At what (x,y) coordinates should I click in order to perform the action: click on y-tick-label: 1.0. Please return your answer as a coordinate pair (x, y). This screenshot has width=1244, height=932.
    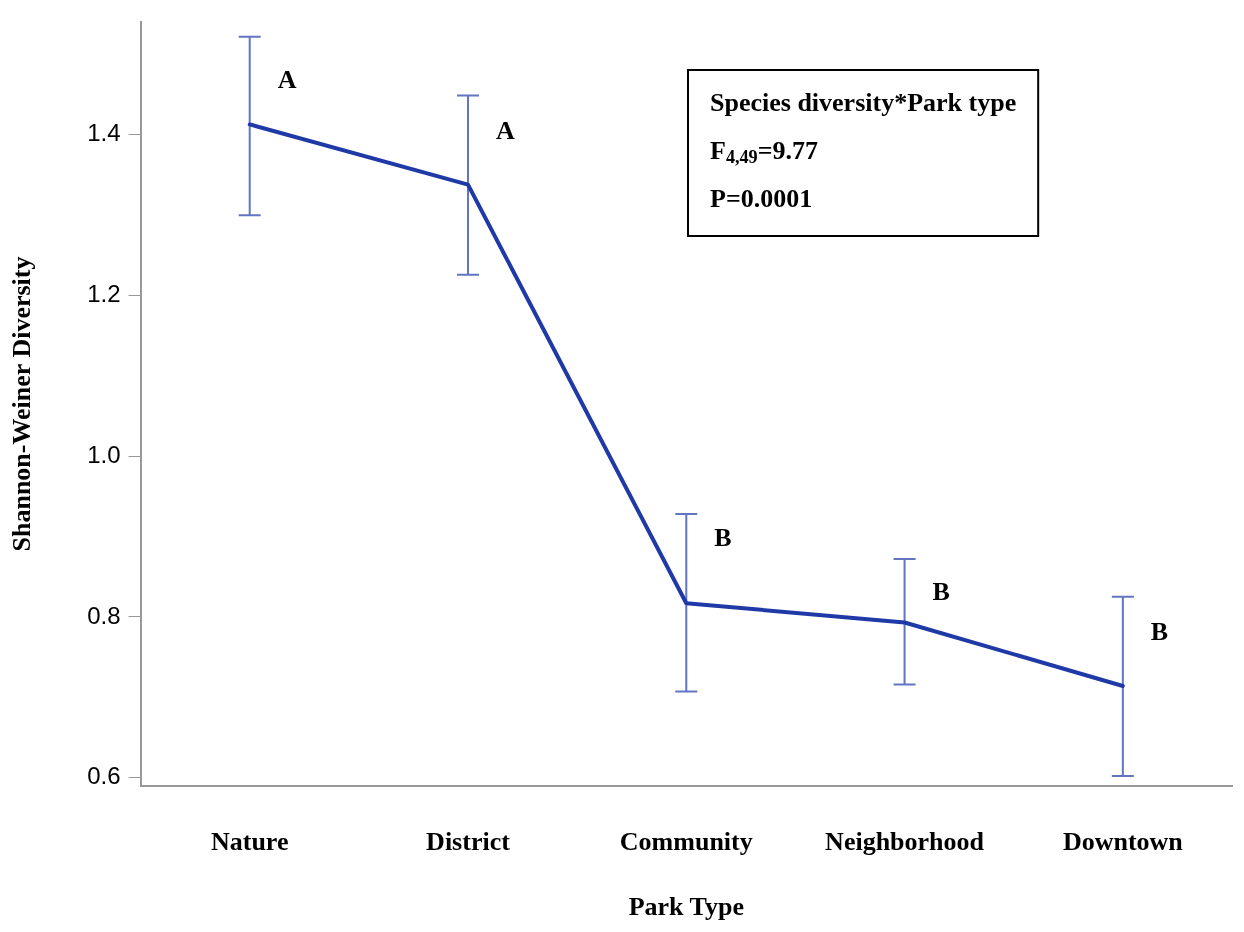
    Looking at the image, I should click on (104, 454).